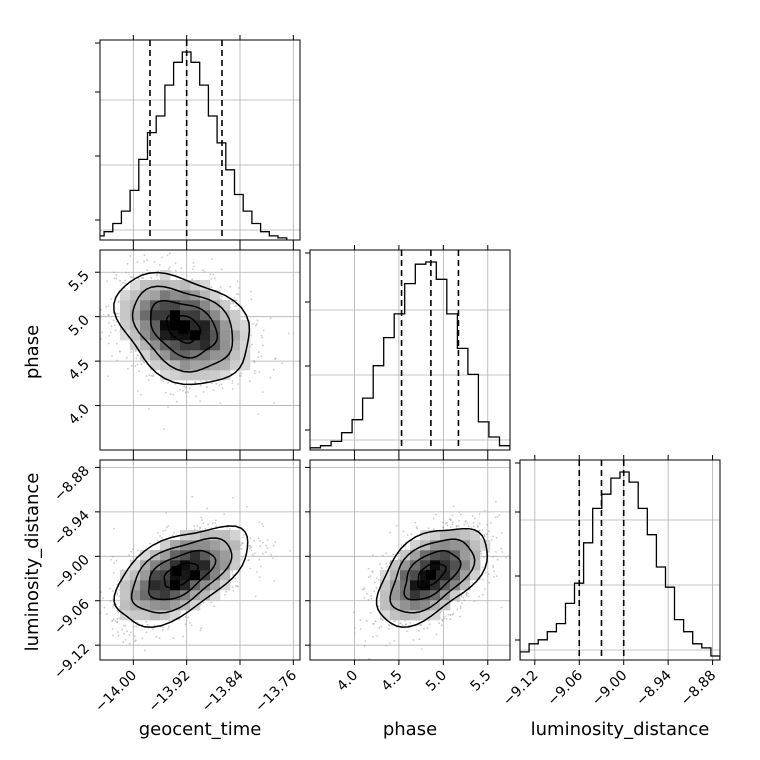 Image resolution: width=760 pixels, height=760 pixels. I want to click on tick-label-x-luminosity_distance: −9.00, so click(610, 689).